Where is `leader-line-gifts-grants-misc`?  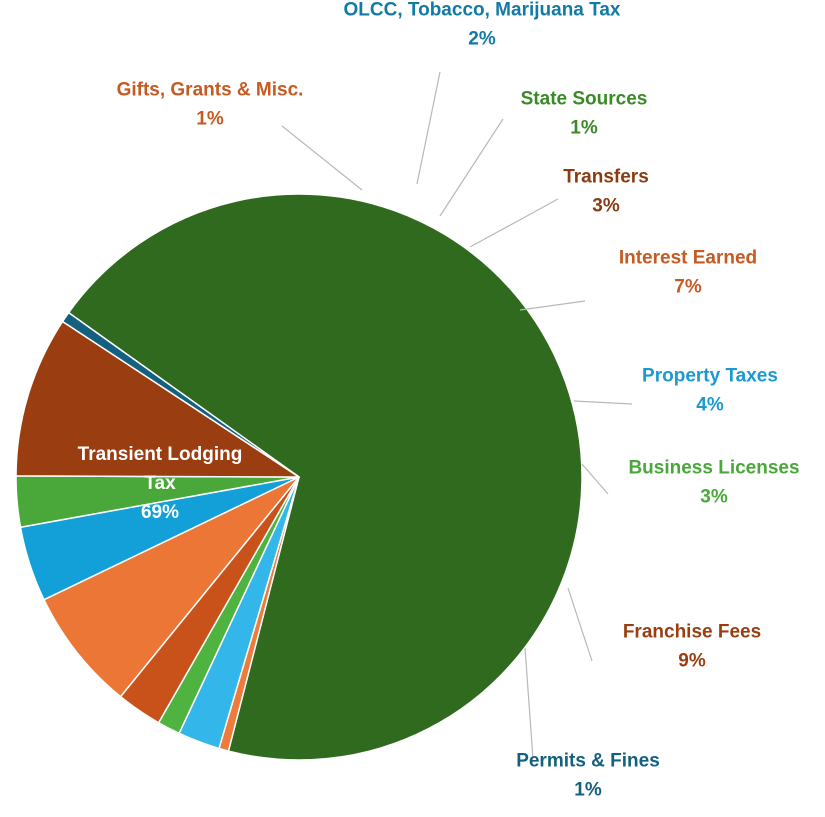 leader-line-gifts-grants-misc is located at coordinates (322, 158).